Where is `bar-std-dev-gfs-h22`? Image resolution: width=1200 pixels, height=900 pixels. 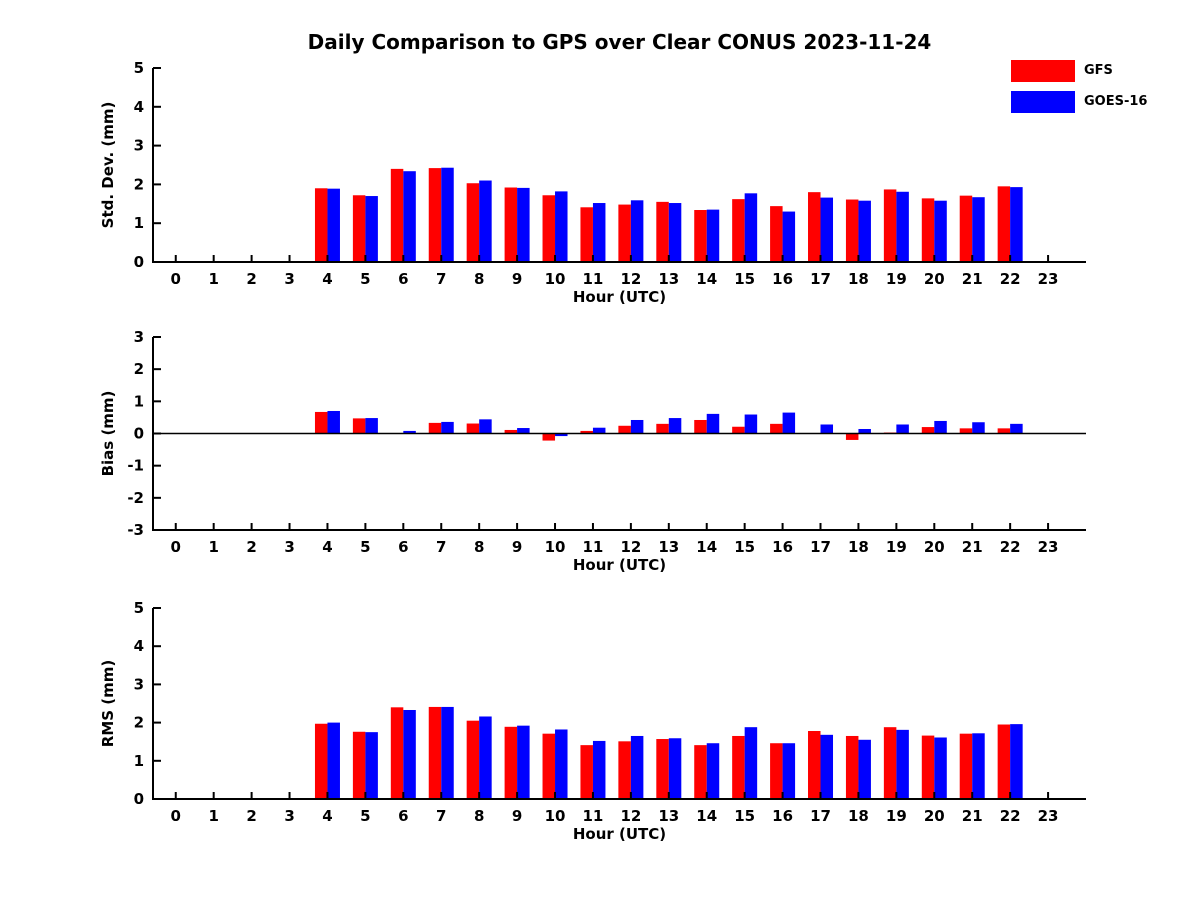
bar-std-dev-gfs-h22 is located at coordinates (1004, 224).